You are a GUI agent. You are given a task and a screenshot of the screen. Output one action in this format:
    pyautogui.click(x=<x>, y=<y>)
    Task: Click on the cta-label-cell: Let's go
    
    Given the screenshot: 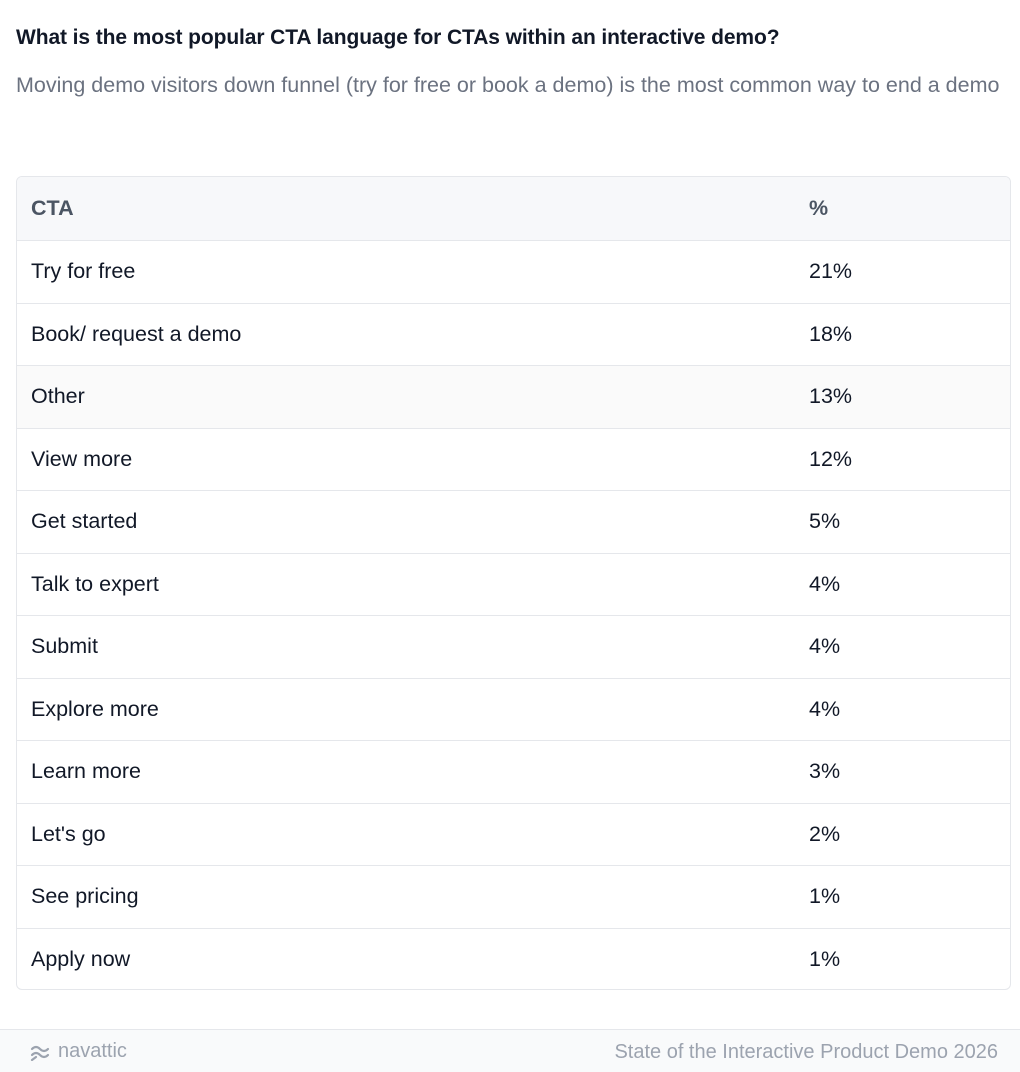 What is the action you would take?
    pyautogui.click(x=68, y=833)
    